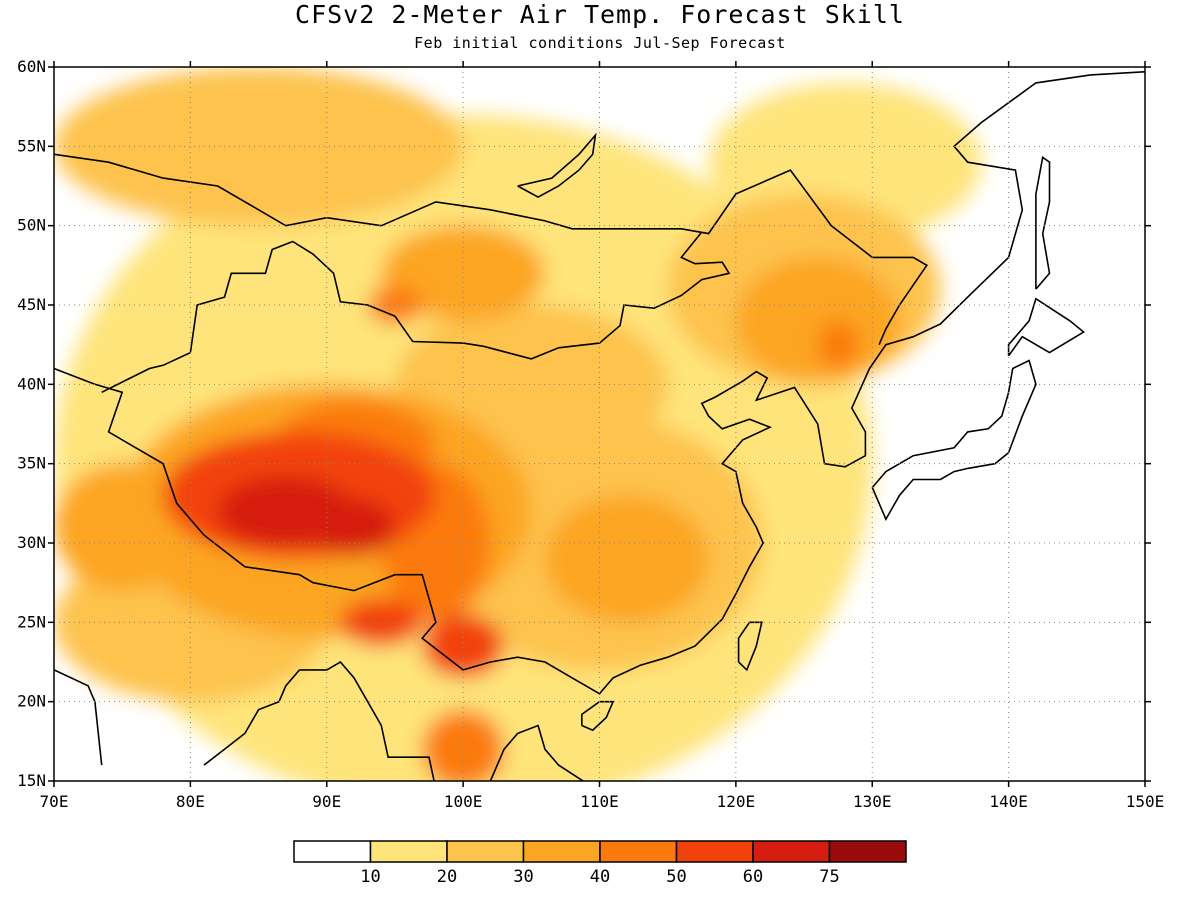 The height and width of the screenshot is (900, 1200). Describe the element at coordinates (31, 66) in the screenshot. I see `y-tick-label: 60N` at that location.